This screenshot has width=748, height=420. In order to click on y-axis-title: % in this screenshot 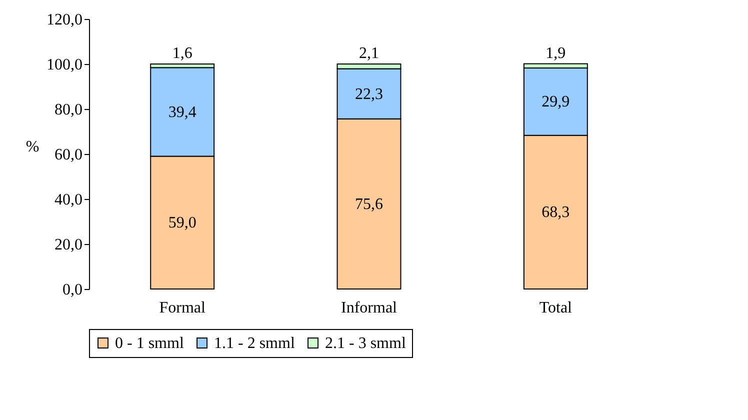, I will do `click(33, 147)`.